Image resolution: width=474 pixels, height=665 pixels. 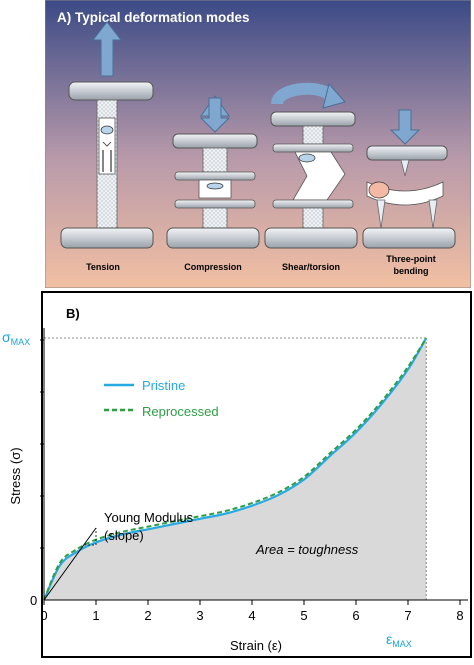 I want to click on x-tick-label: 5, so click(x=303, y=615).